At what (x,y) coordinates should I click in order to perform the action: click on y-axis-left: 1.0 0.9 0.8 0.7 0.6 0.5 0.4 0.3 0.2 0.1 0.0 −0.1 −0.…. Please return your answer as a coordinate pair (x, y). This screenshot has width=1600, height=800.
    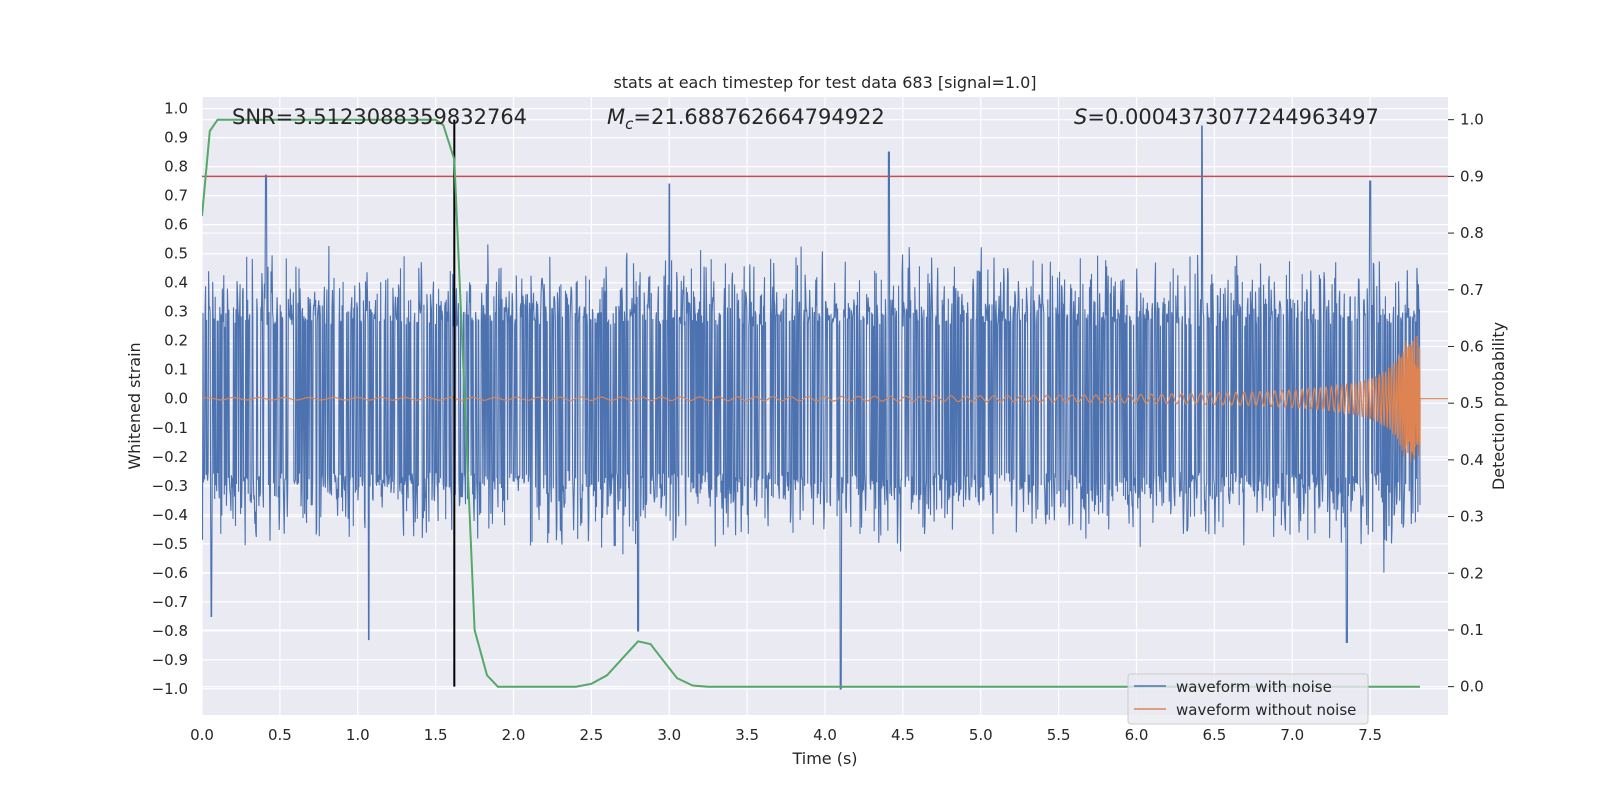
    Looking at the image, I should click on (170, 399).